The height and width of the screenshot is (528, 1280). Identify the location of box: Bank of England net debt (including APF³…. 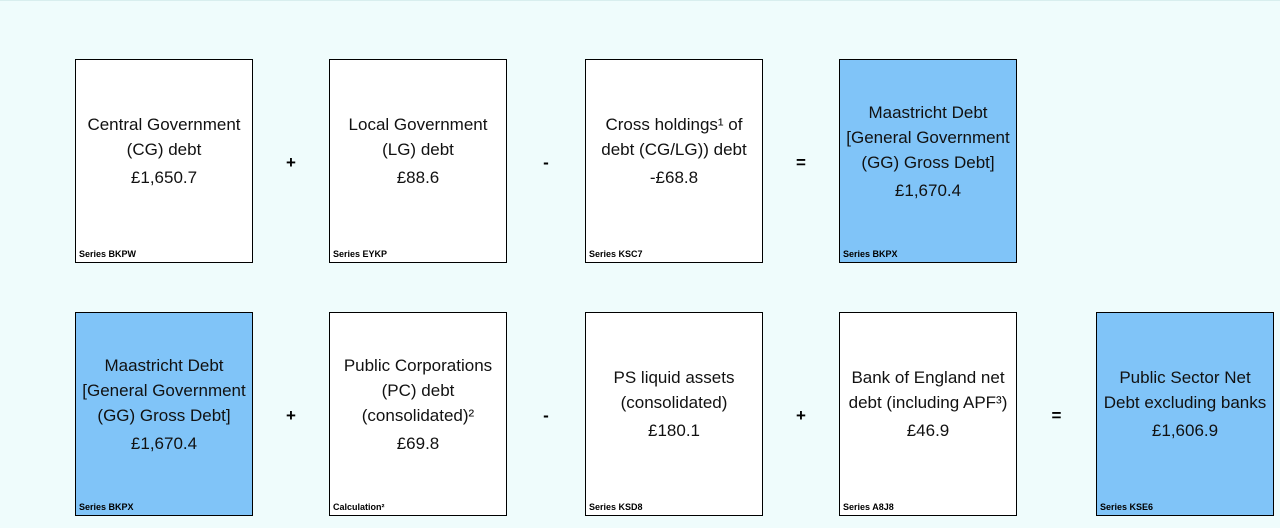
(928, 414).